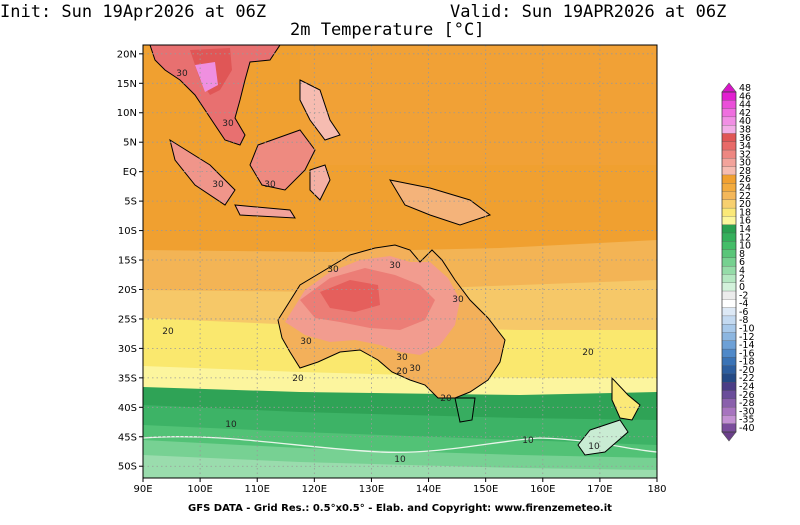  I want to click on lon-tick-label: 160E, so click(542, 489).